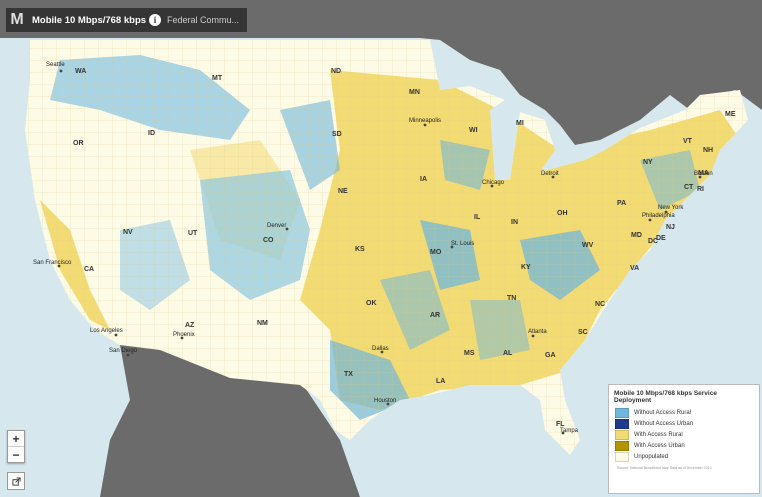 Image resolution: width=762 pixels, height=497 pixels. What do you see at coordinates (477, 217) in the screenshot?
I see `state-label: IL` at bounding box center [477, 217].